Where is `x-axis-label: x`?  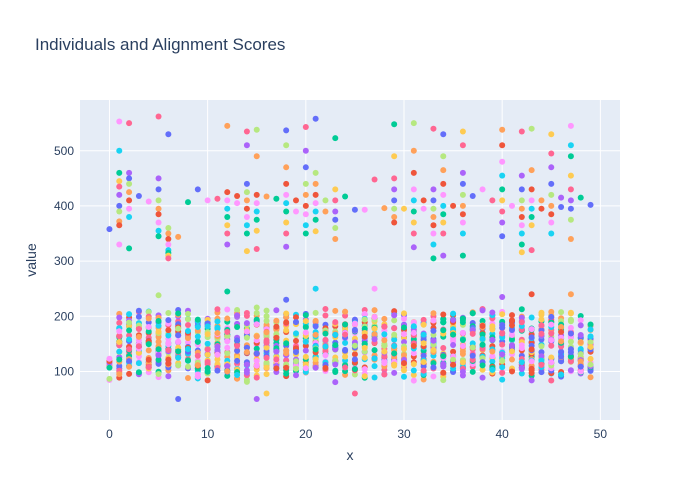 x-axis-label: x is located at coordinates (350, 455).